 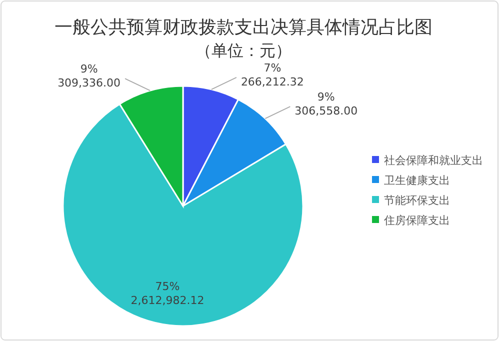 I want to click on data-label: 9% 306,558.00, so click(x=326, y=104).